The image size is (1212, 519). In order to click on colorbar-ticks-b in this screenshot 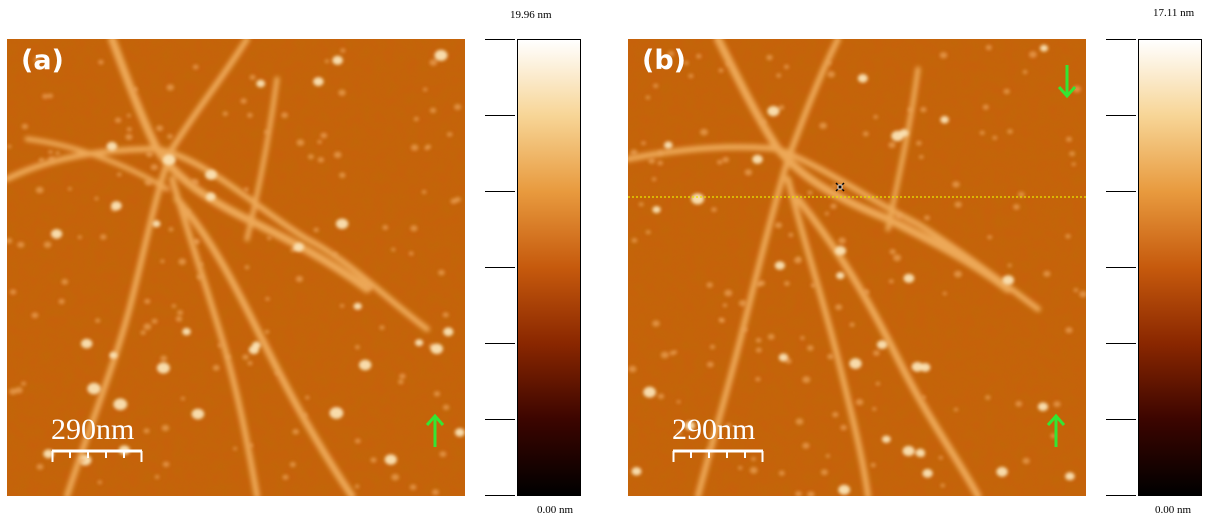, I will do `click(1121, 267)`.